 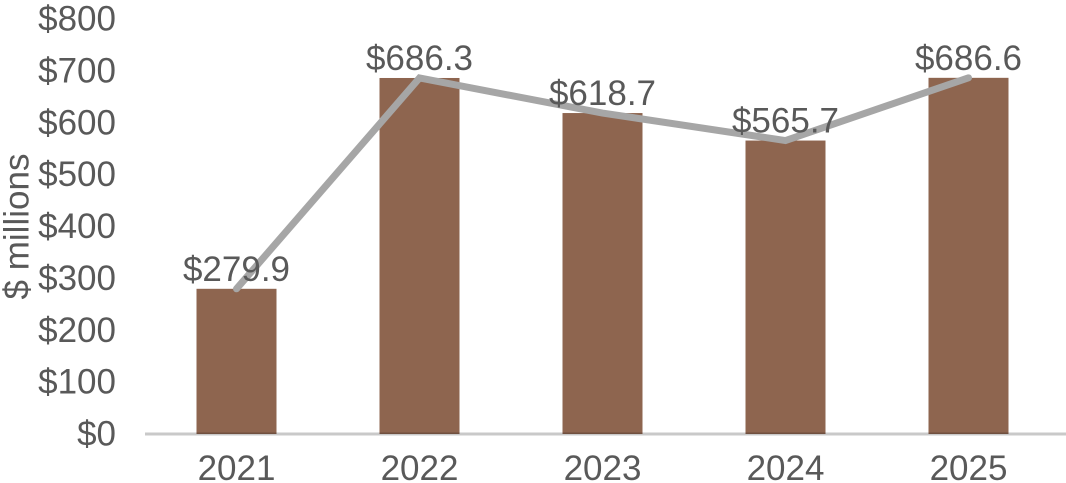 What do you see at coordinates (237, 466) in the screenshot?
I see `x-axis-label-2021: 2021` at bounding box center [237, 466].